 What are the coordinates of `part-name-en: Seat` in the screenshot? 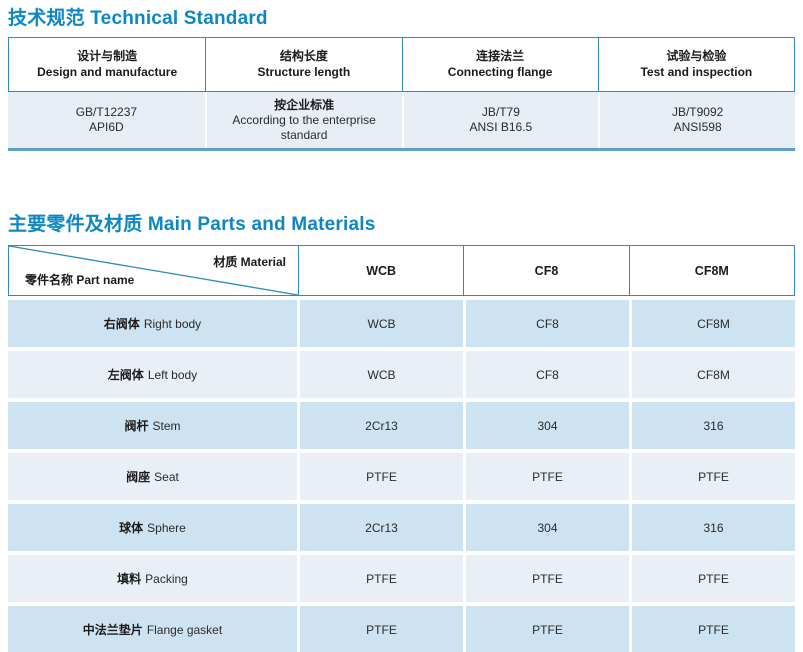 It's located at (166, 476).